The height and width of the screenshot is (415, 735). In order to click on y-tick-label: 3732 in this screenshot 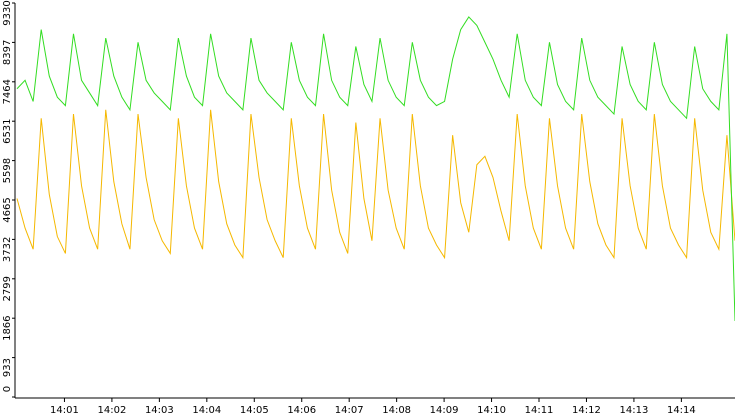, I will do `click(7, 249)`.